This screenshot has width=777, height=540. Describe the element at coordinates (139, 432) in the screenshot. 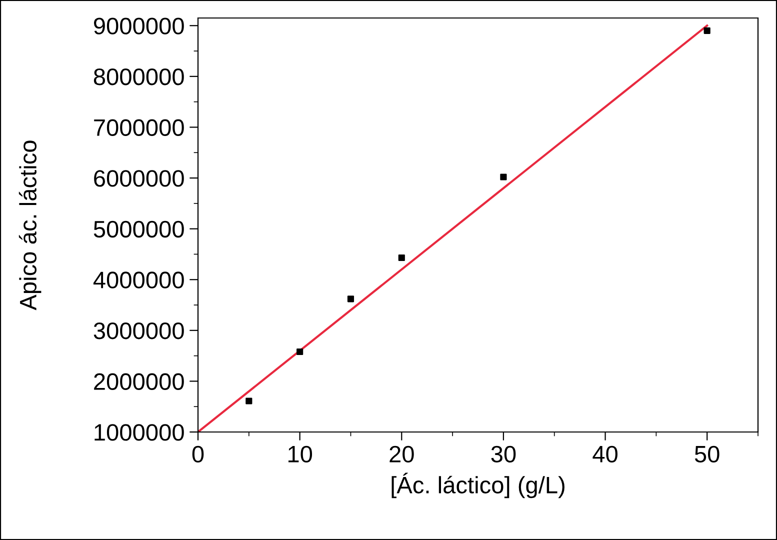

I see `y-tick-label: 1000000` at that location.